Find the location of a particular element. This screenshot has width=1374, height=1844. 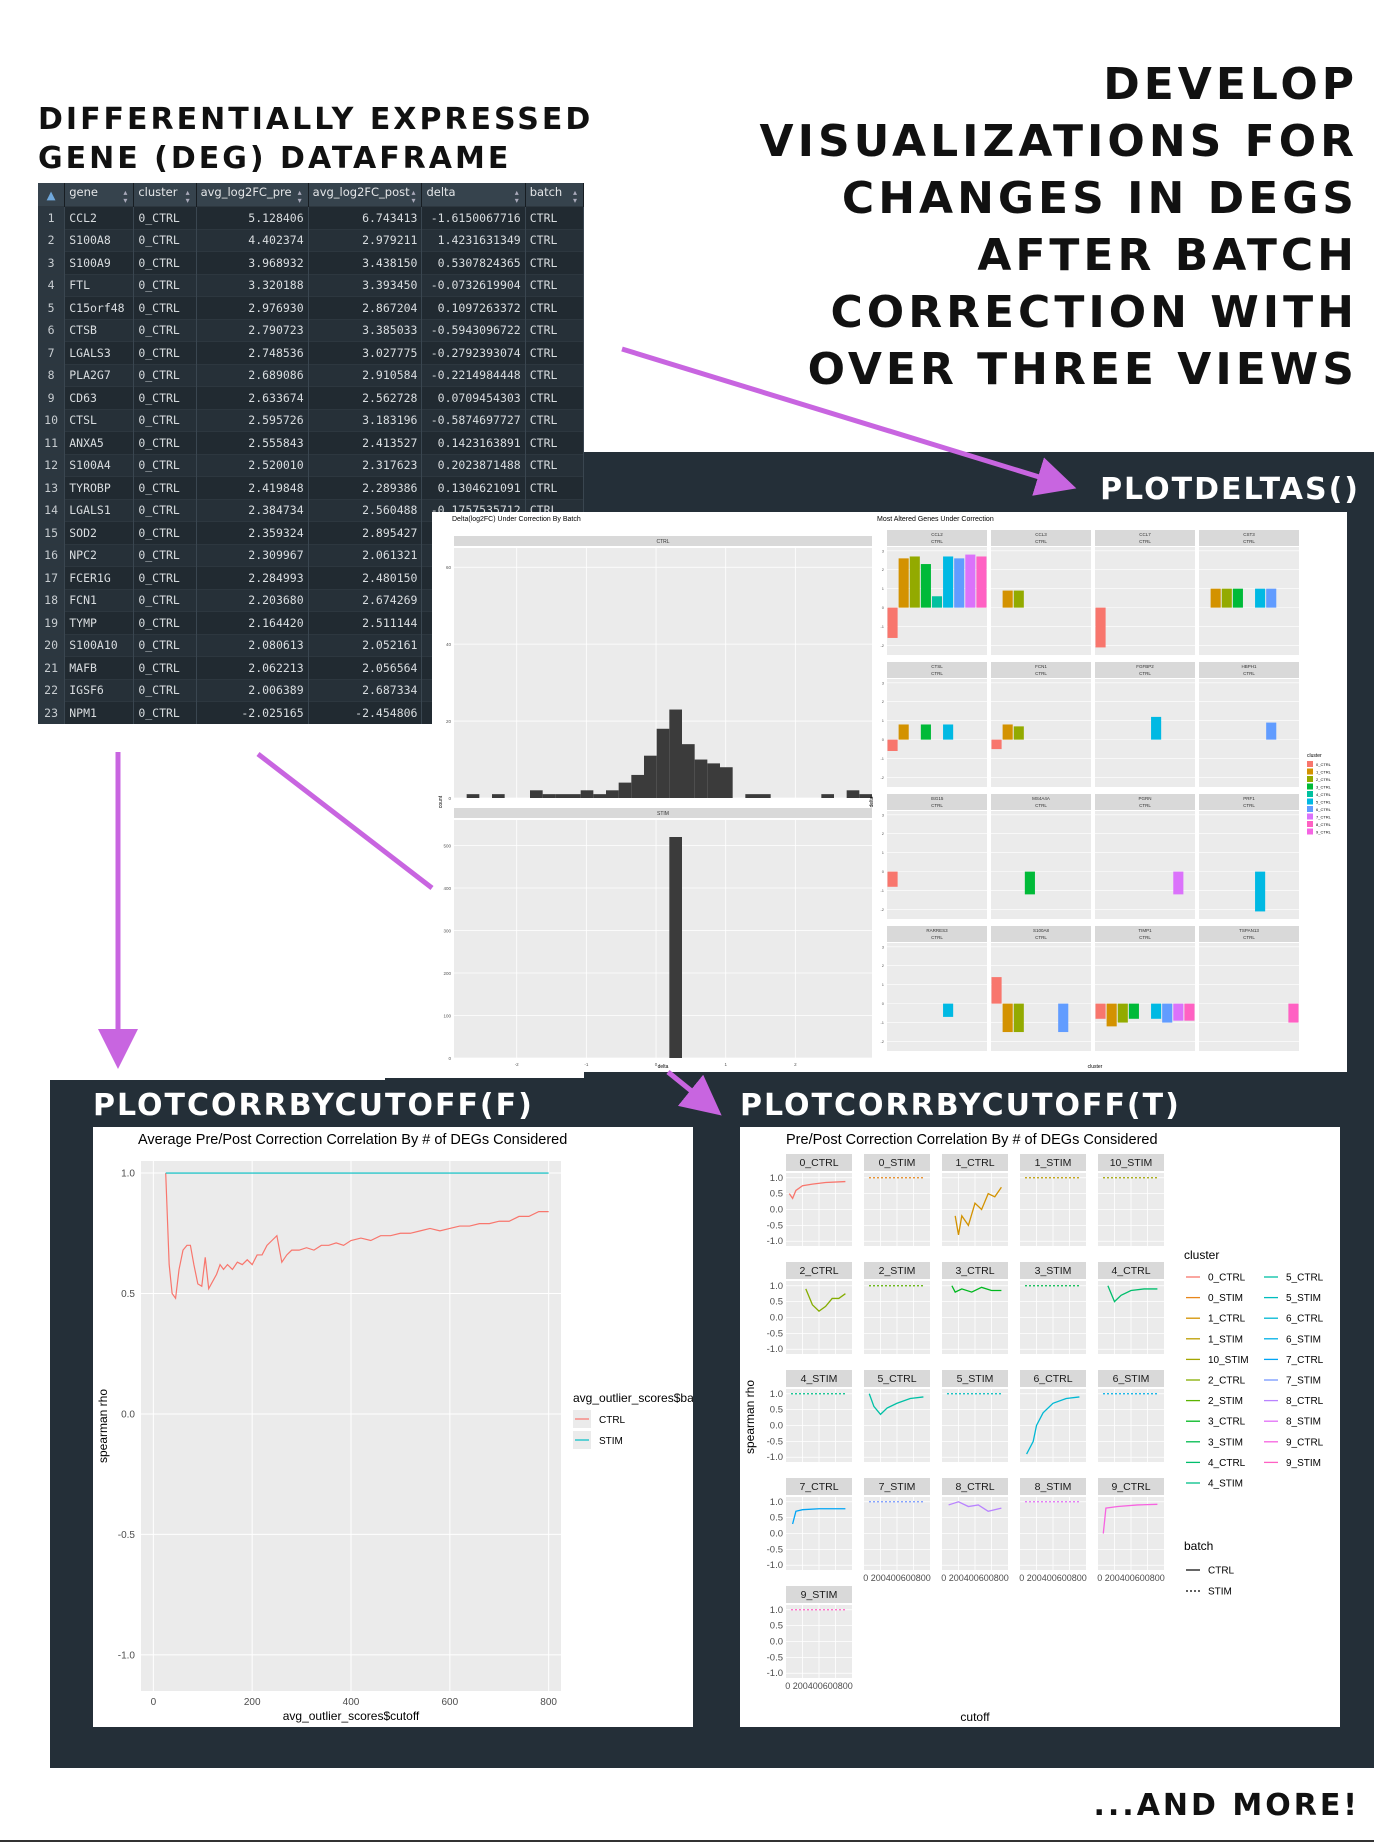

panel-background is located at coordinates (663, 939).